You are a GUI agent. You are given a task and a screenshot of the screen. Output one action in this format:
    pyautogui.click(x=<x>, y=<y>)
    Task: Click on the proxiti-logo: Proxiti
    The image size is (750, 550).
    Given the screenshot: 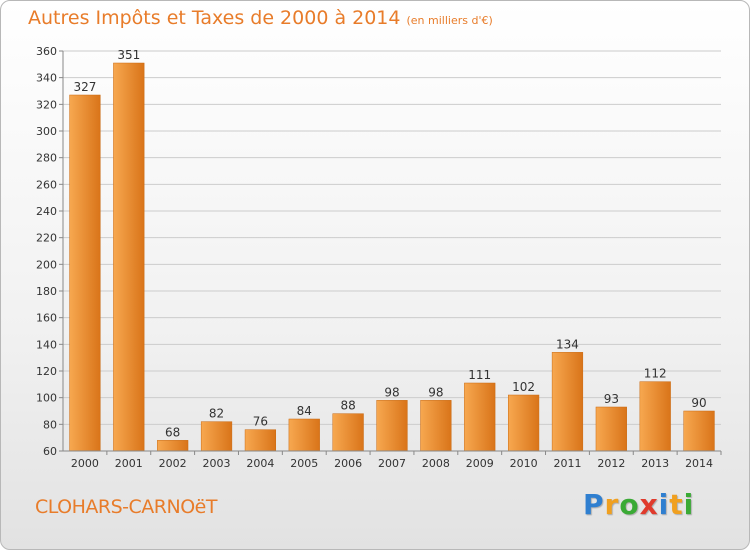 What is the action you would take?
    pyautogui.click(x=638, y=504)
    